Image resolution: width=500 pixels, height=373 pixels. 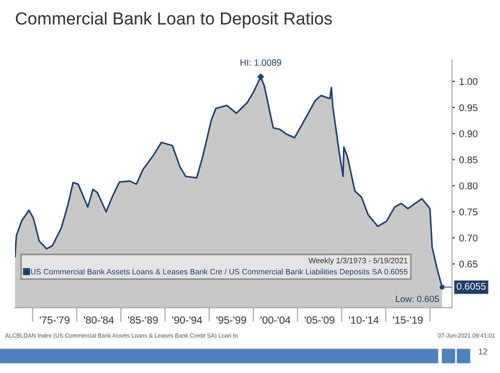 I want to click on x-tick-label: '75-'79, so click(x=55, y=320).